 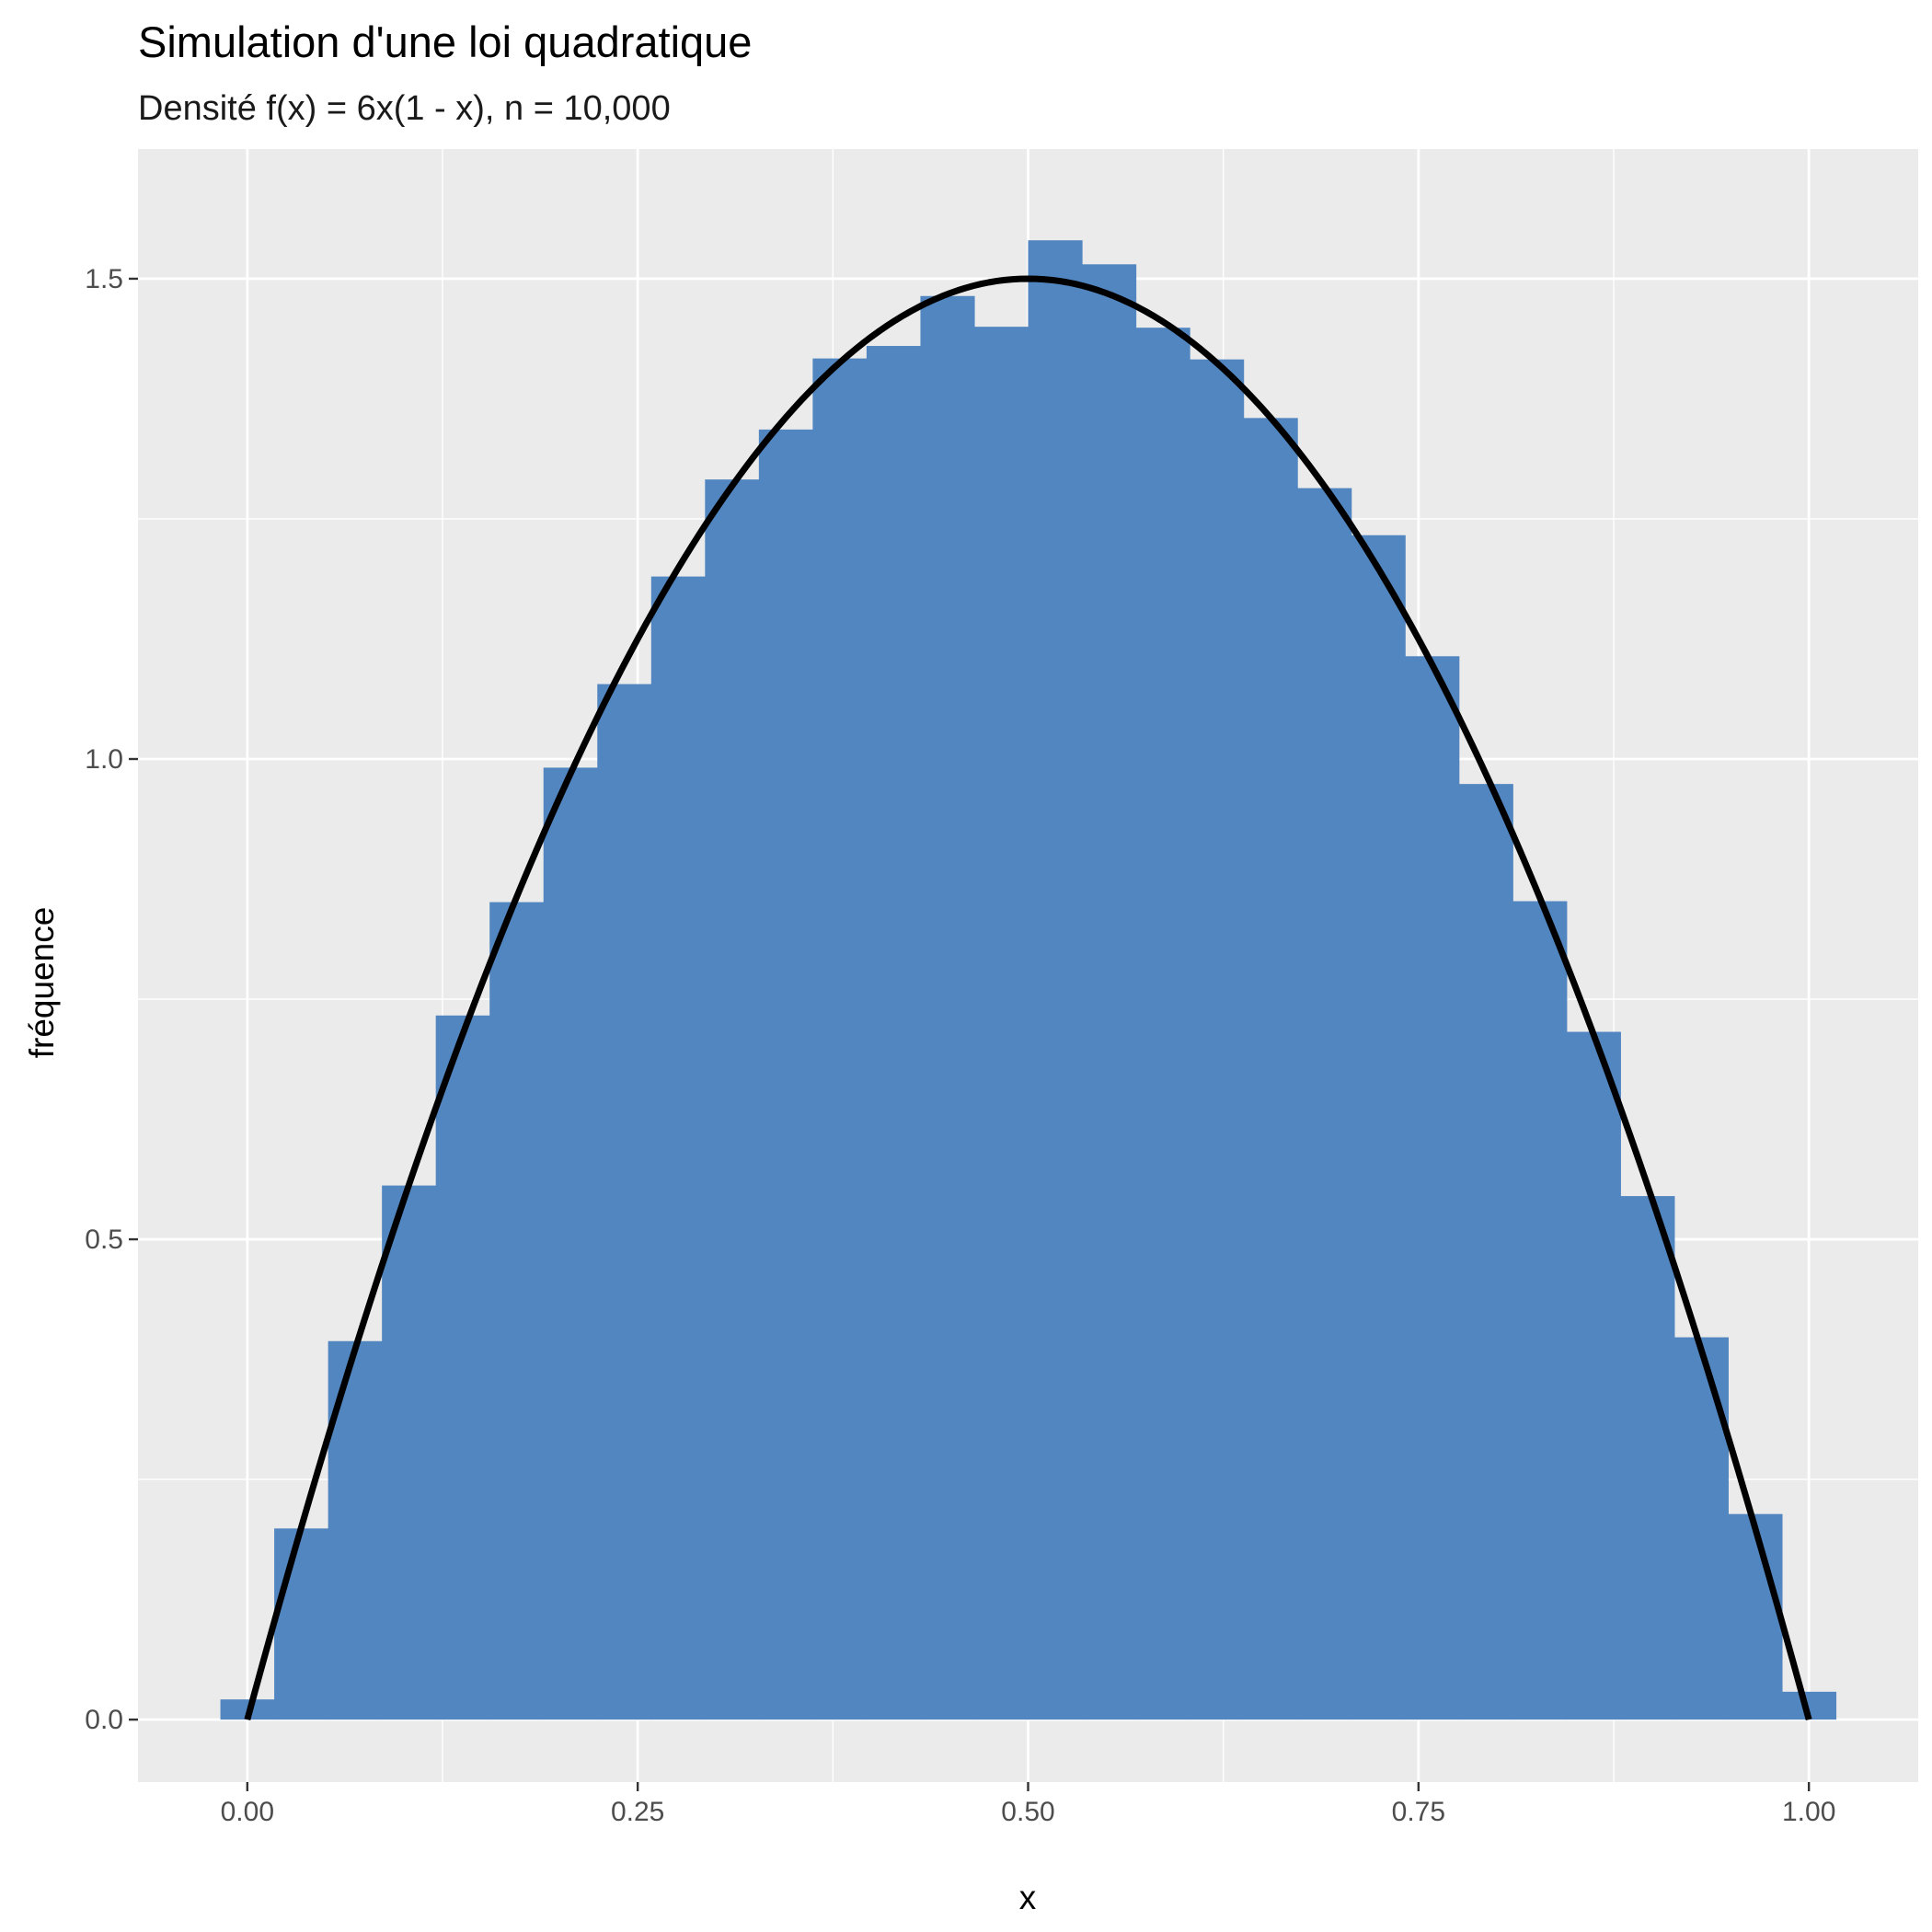 I want to click on x-axis: 0.00 0.25 0.50 0.75 1.00, so click(x=1028, y=1804).